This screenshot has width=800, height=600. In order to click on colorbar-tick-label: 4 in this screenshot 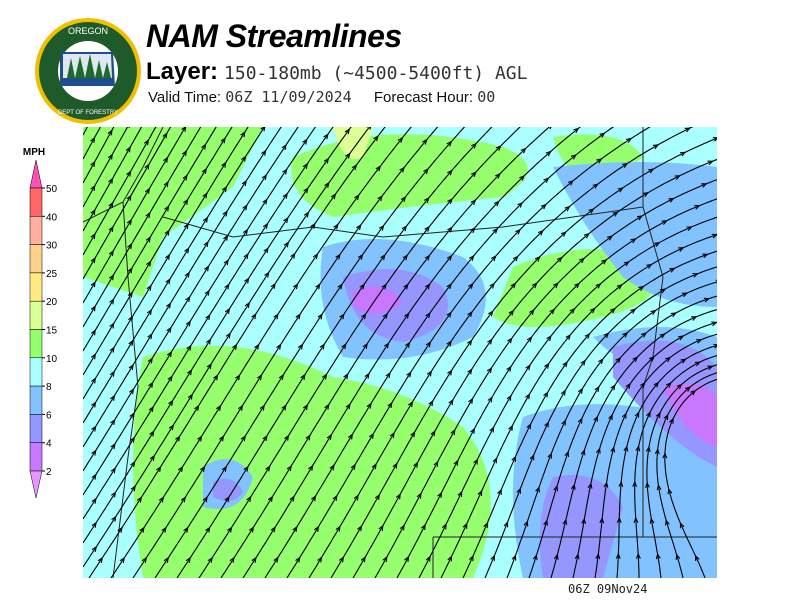, I will do `click(49, 444)`.